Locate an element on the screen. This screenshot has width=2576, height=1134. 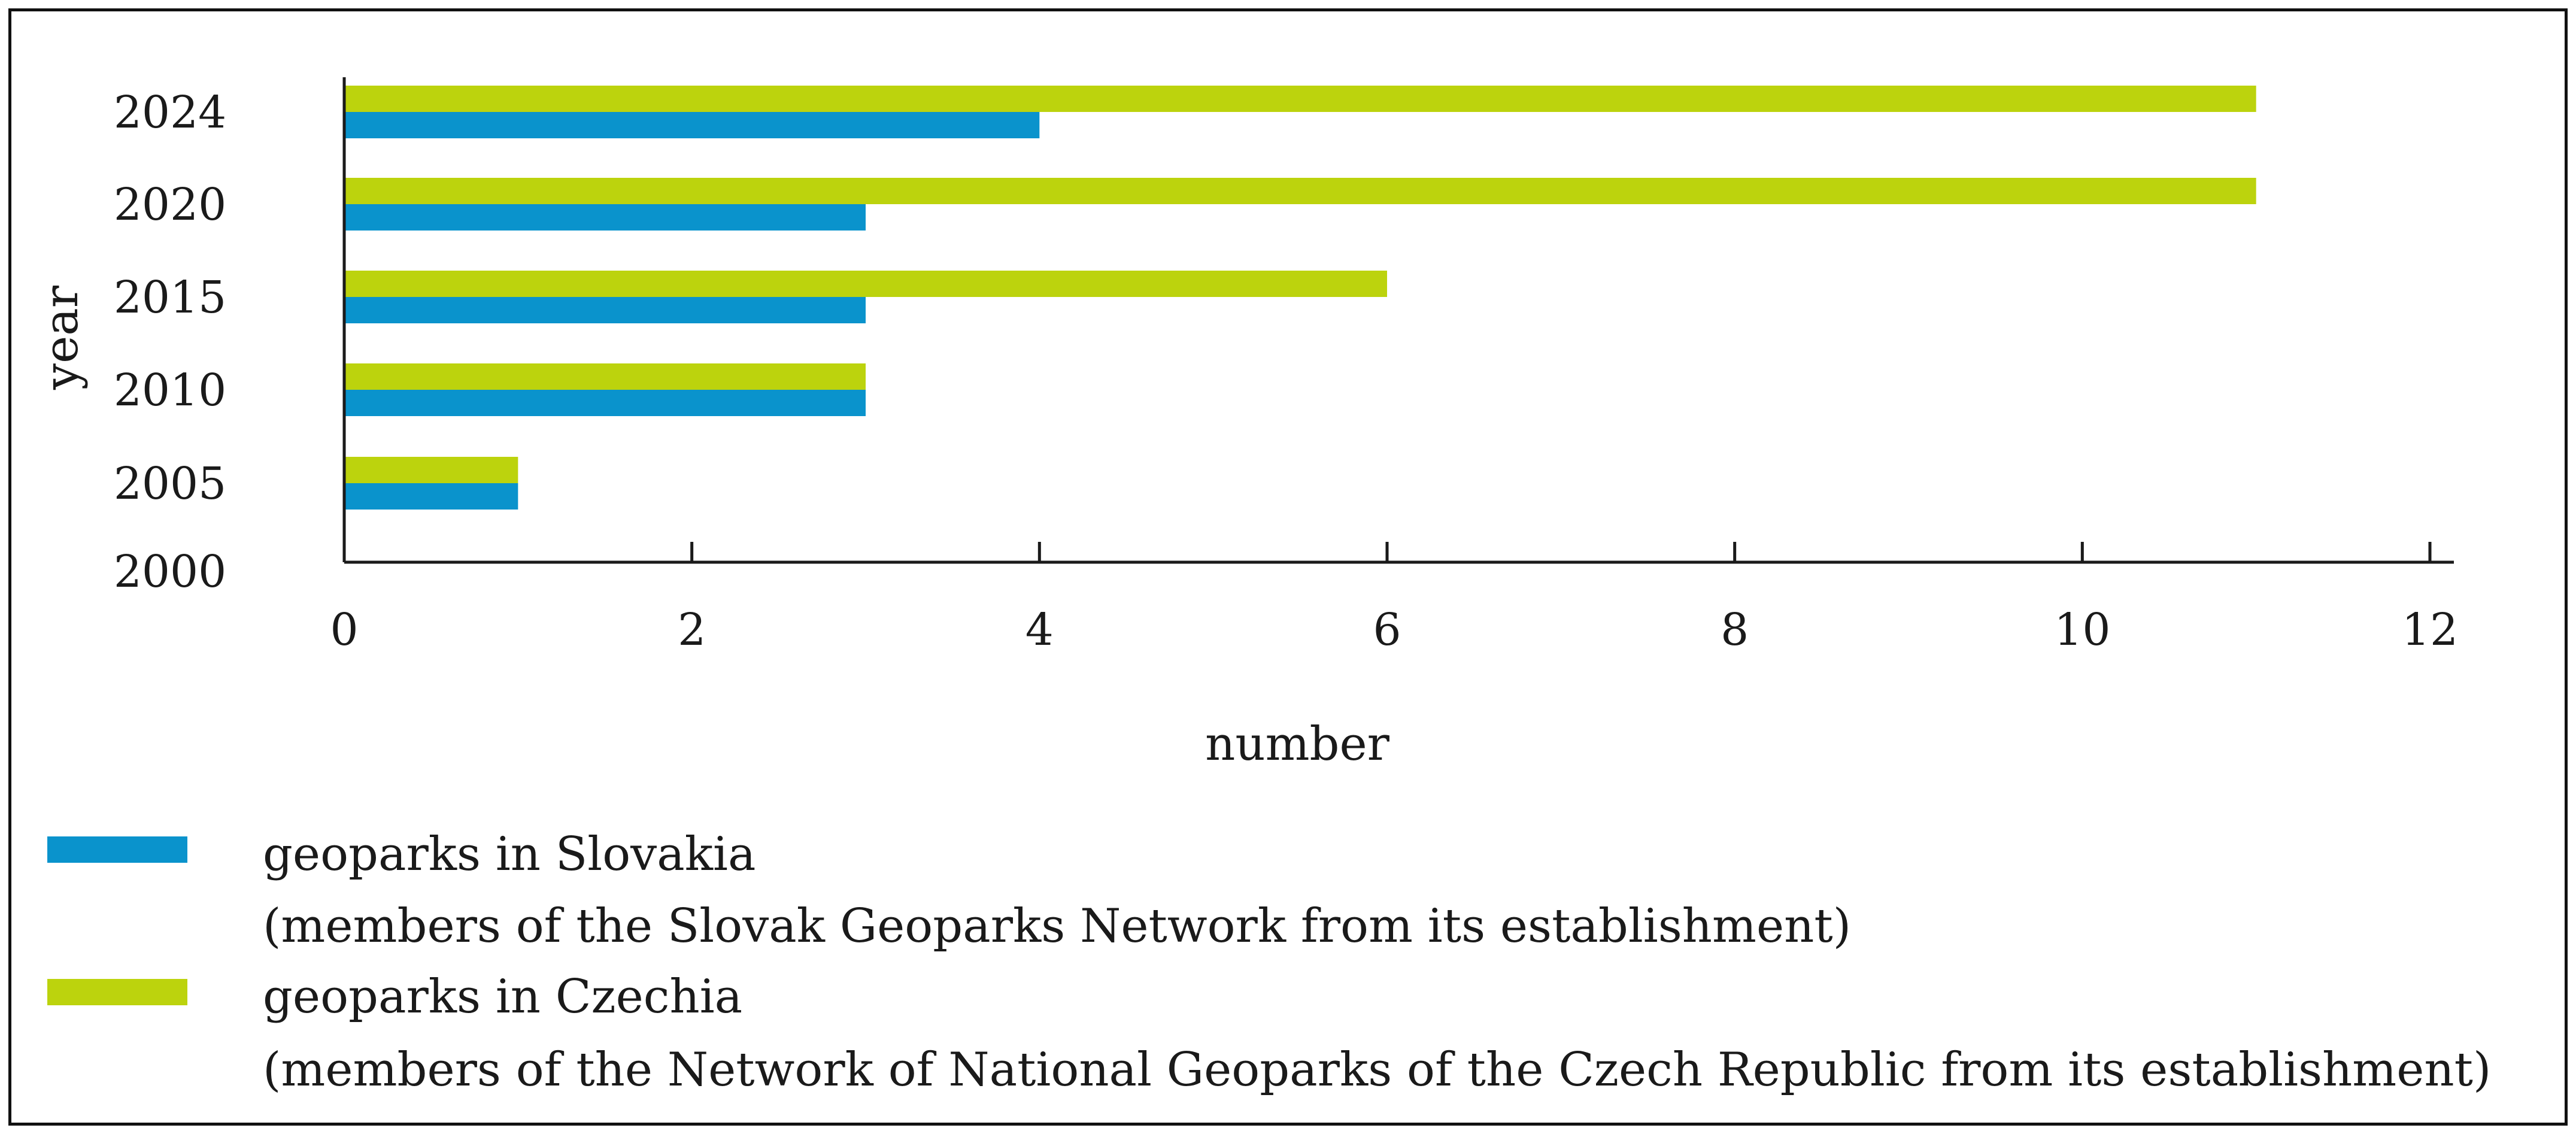
x-tick-label-4: 8 is located at coordinates (1735, 630).